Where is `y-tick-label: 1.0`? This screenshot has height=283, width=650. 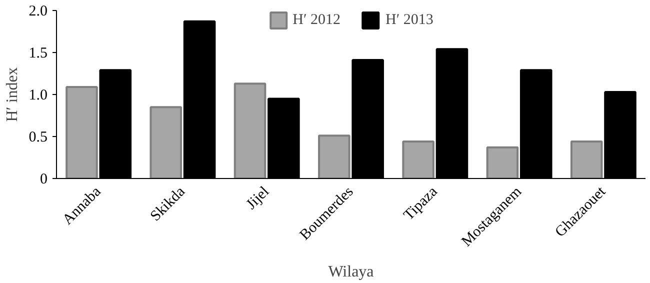
y-tick-label: 1.0 is located at coordinates (38, 96).